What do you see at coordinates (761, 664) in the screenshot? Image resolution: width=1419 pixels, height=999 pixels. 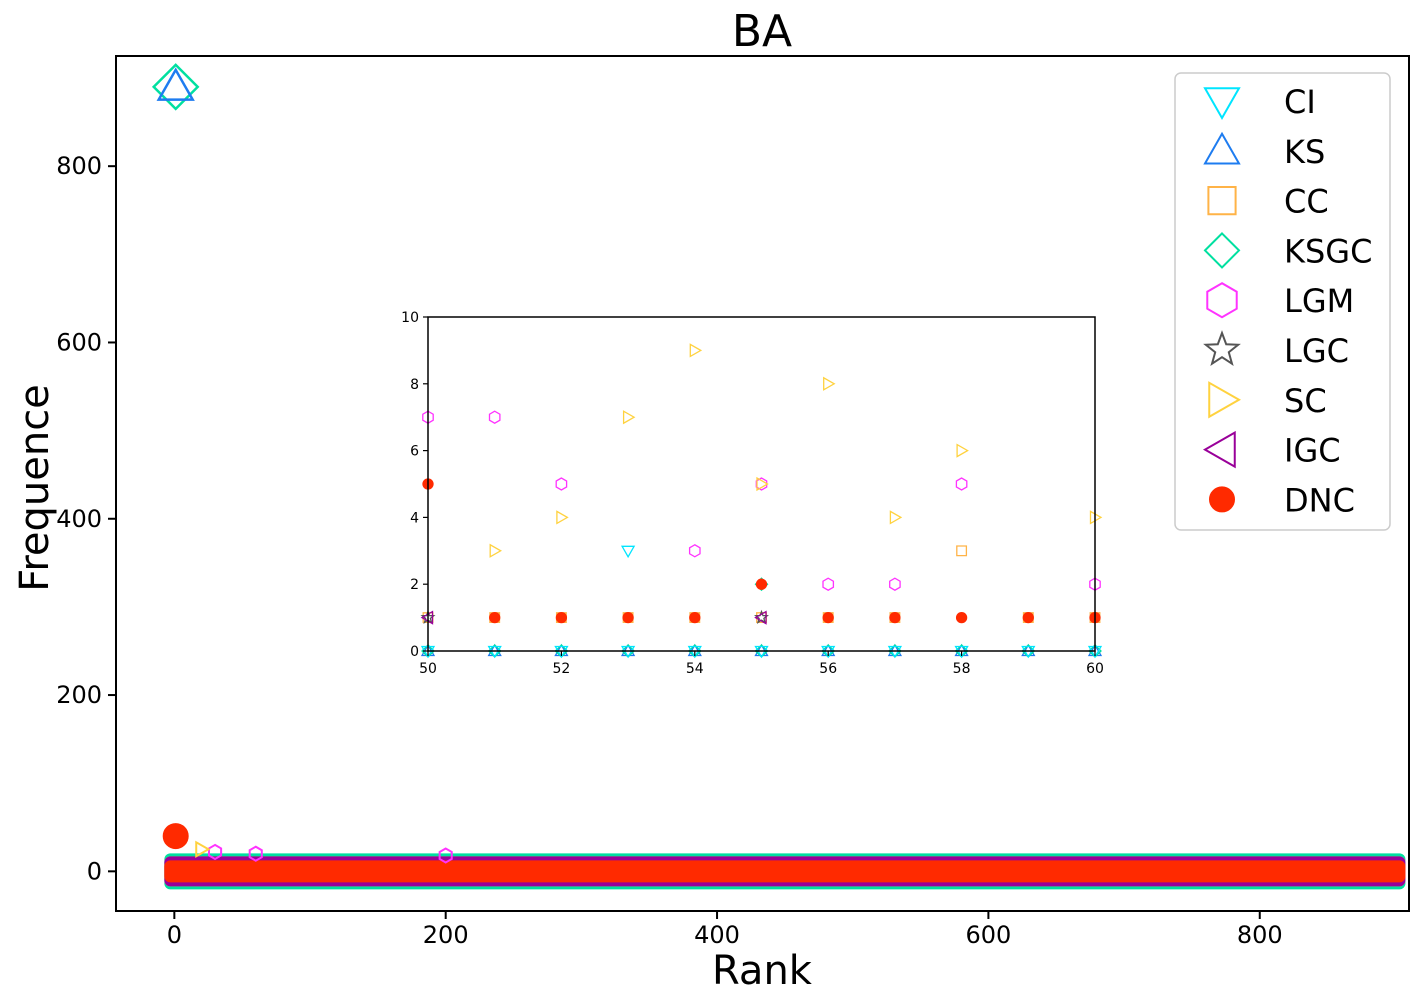 I see `inset-x-ticks: 50 52 54 56 58 60` at bounding box center [761, 664].